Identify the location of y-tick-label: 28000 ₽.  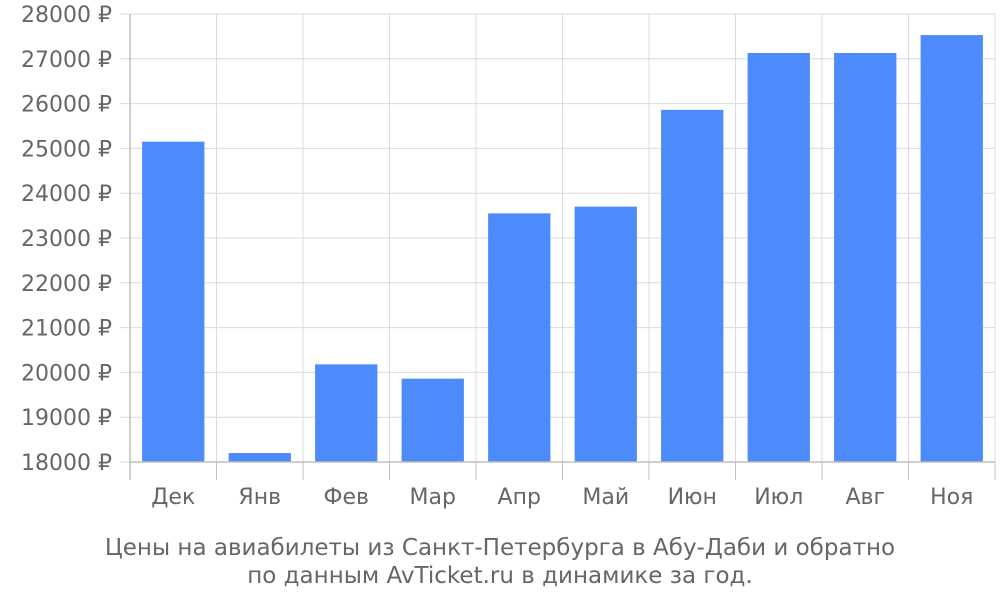
(66, 15).